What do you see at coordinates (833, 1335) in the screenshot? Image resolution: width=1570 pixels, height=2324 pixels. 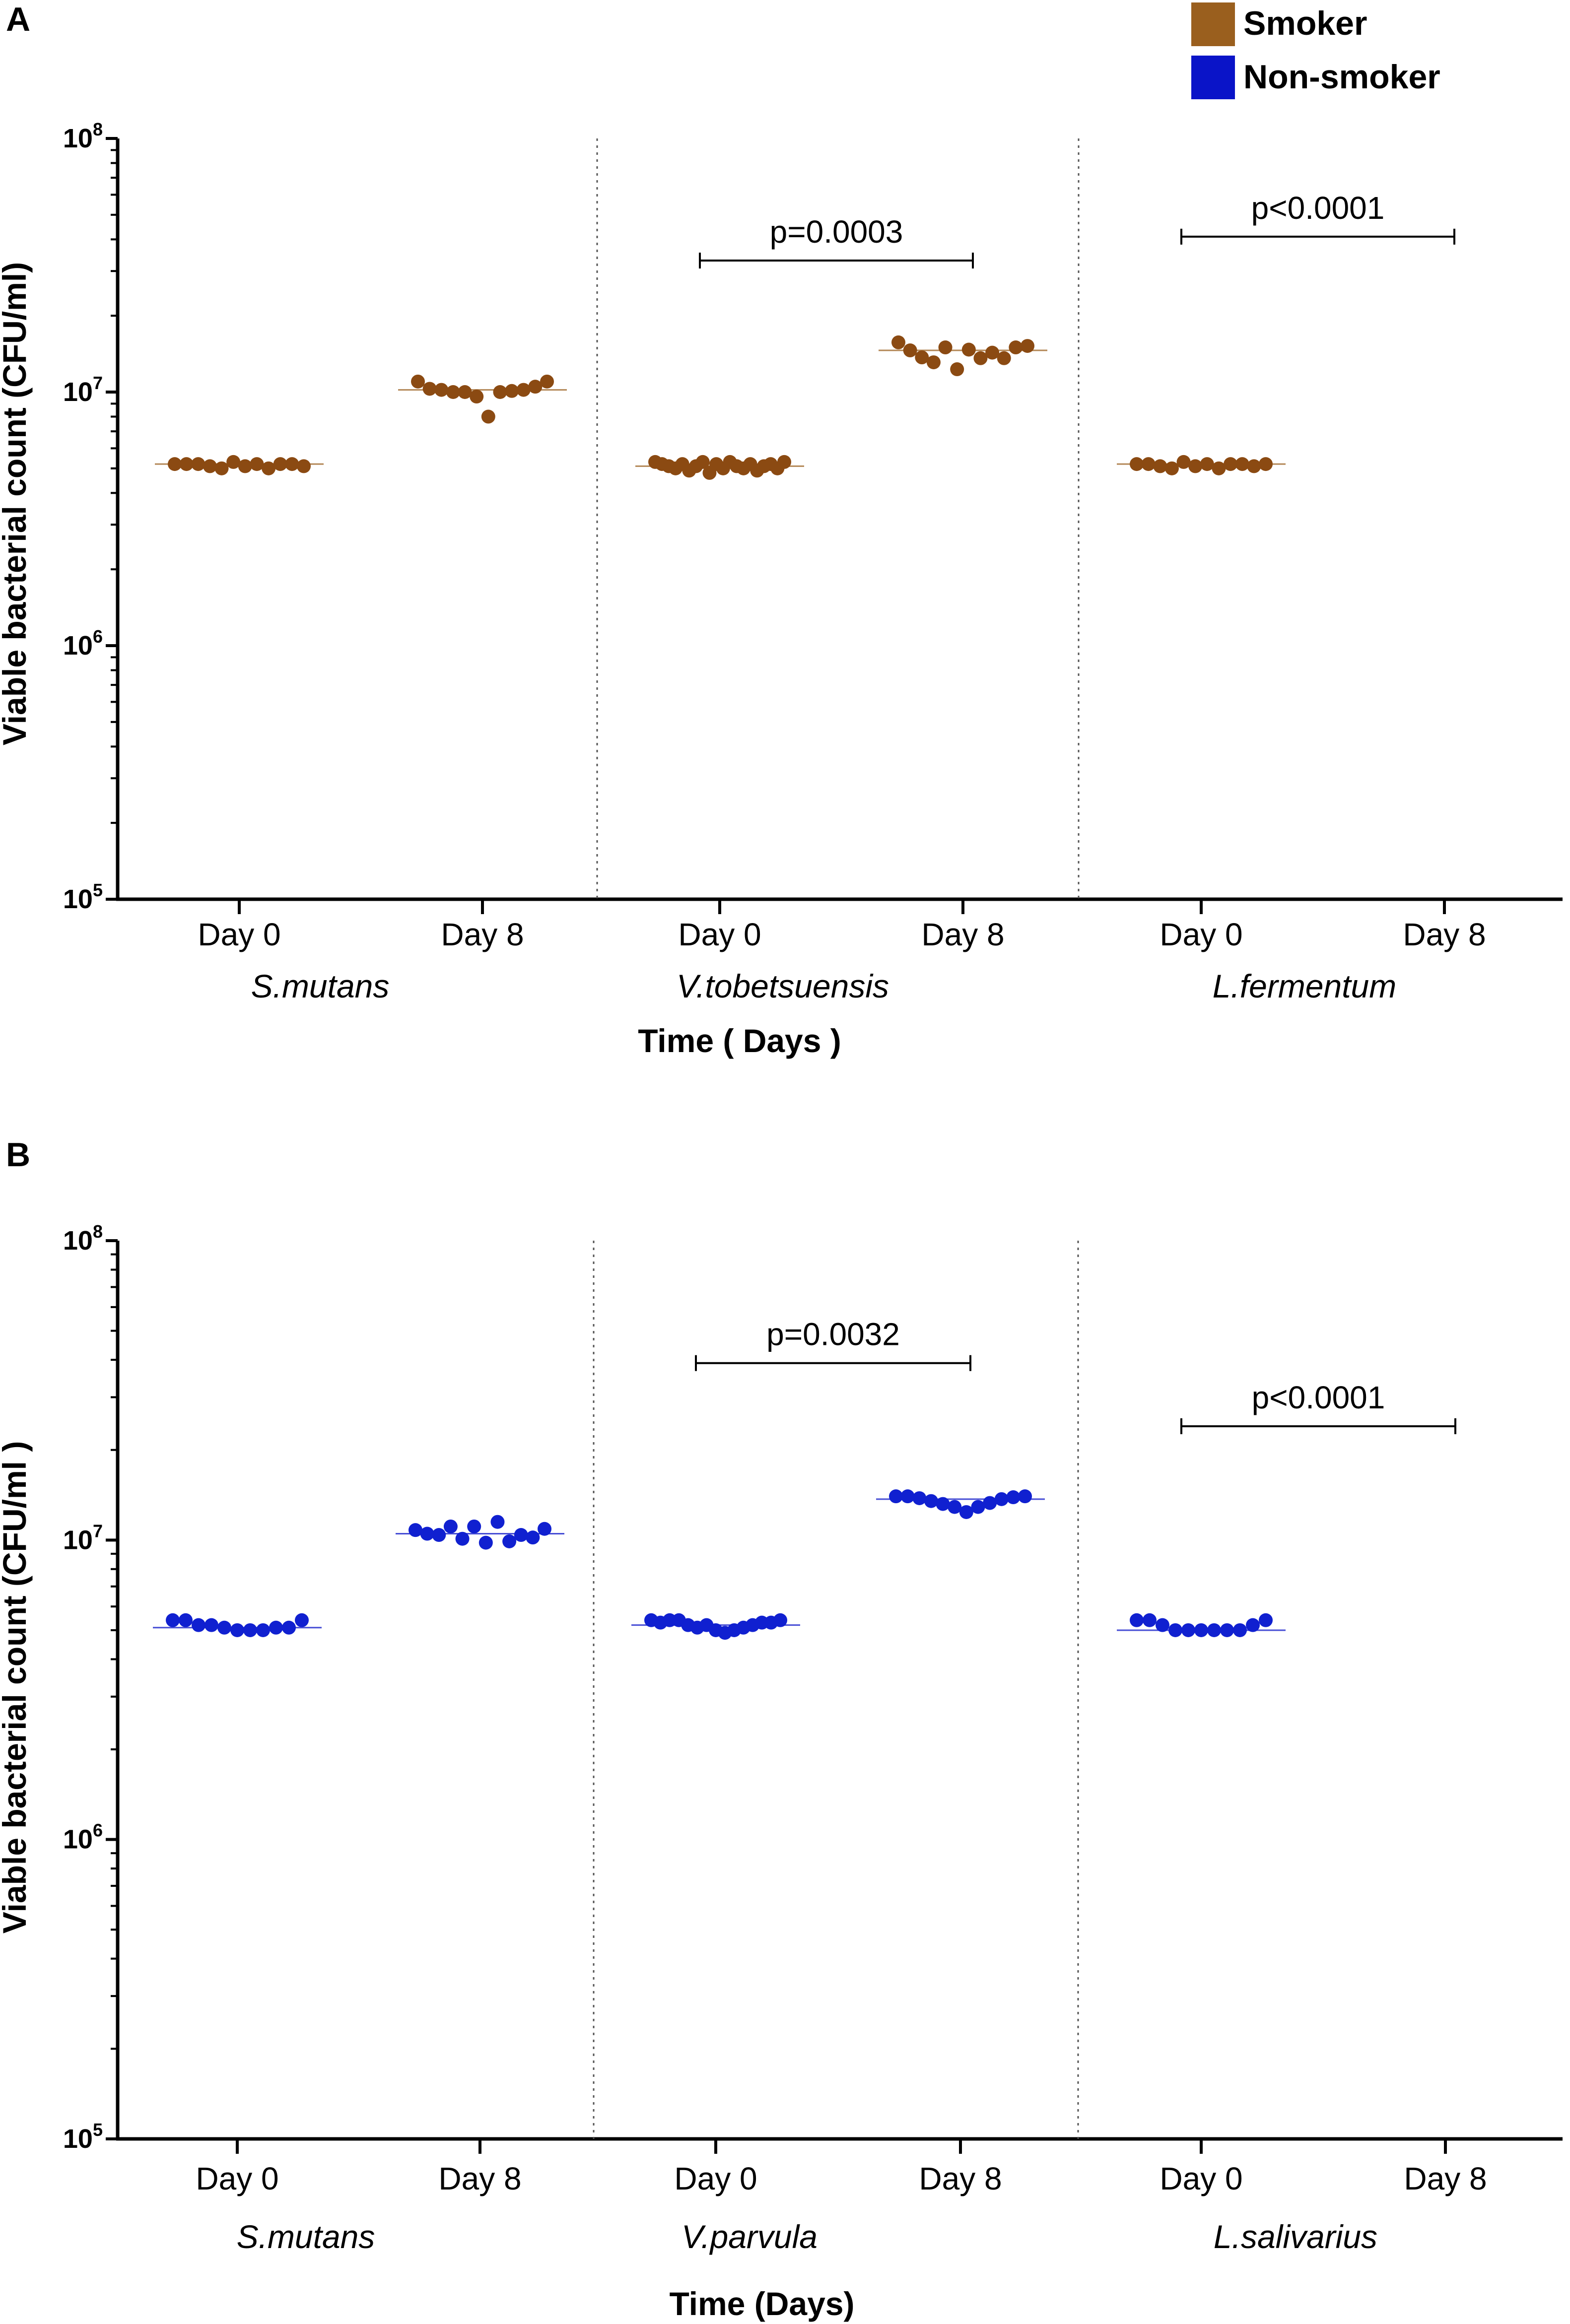 I see `p-value-label: p=0.0032` at bounding box center [833, 1335].